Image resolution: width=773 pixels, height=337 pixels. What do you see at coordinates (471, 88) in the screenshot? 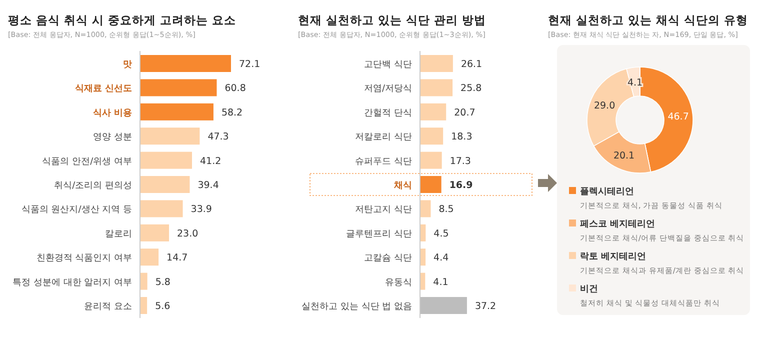
I see `data-label: 25.8` at bounding box center [471, 88].